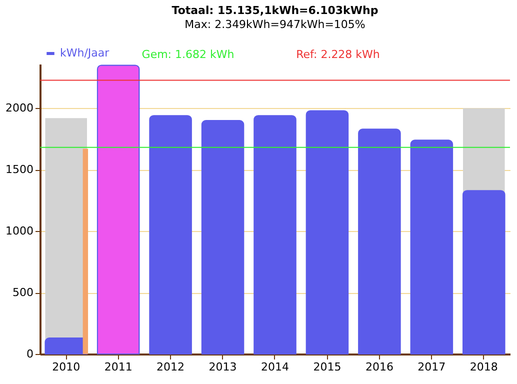 The width and height of the screenshot is (517, 384). What do you see at coordinates (379, 367) in the screenshot?
I see `x-tick-label: 2016` at bounding box center [379, 367].